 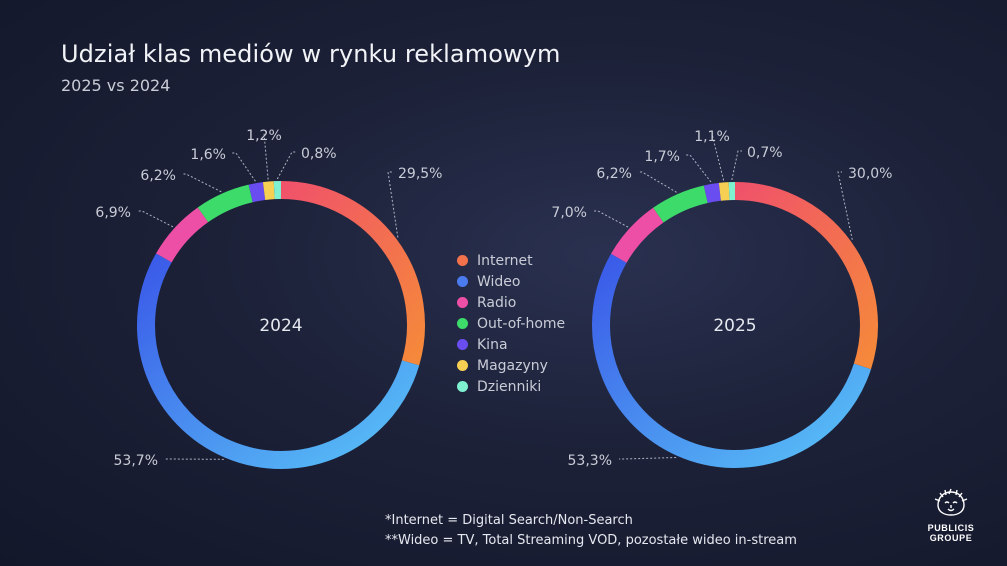 What do you see at coordinates (509, 520) in the screenshot?
I see `footnote-internet: *Internet = Digital Search/Non-Search` at bounding box center [509, 520].